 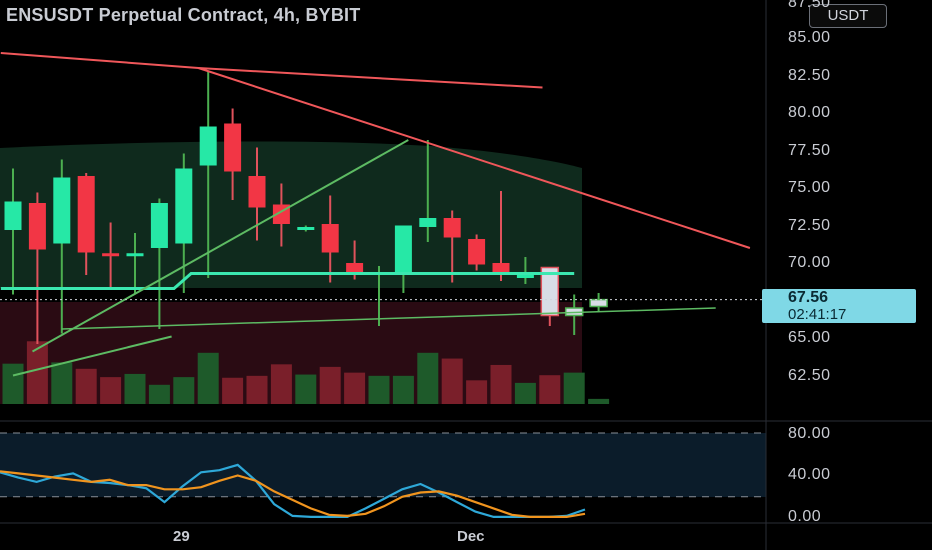 I want to click on price-axis-label: 75.00, so click(x=809, y=187).